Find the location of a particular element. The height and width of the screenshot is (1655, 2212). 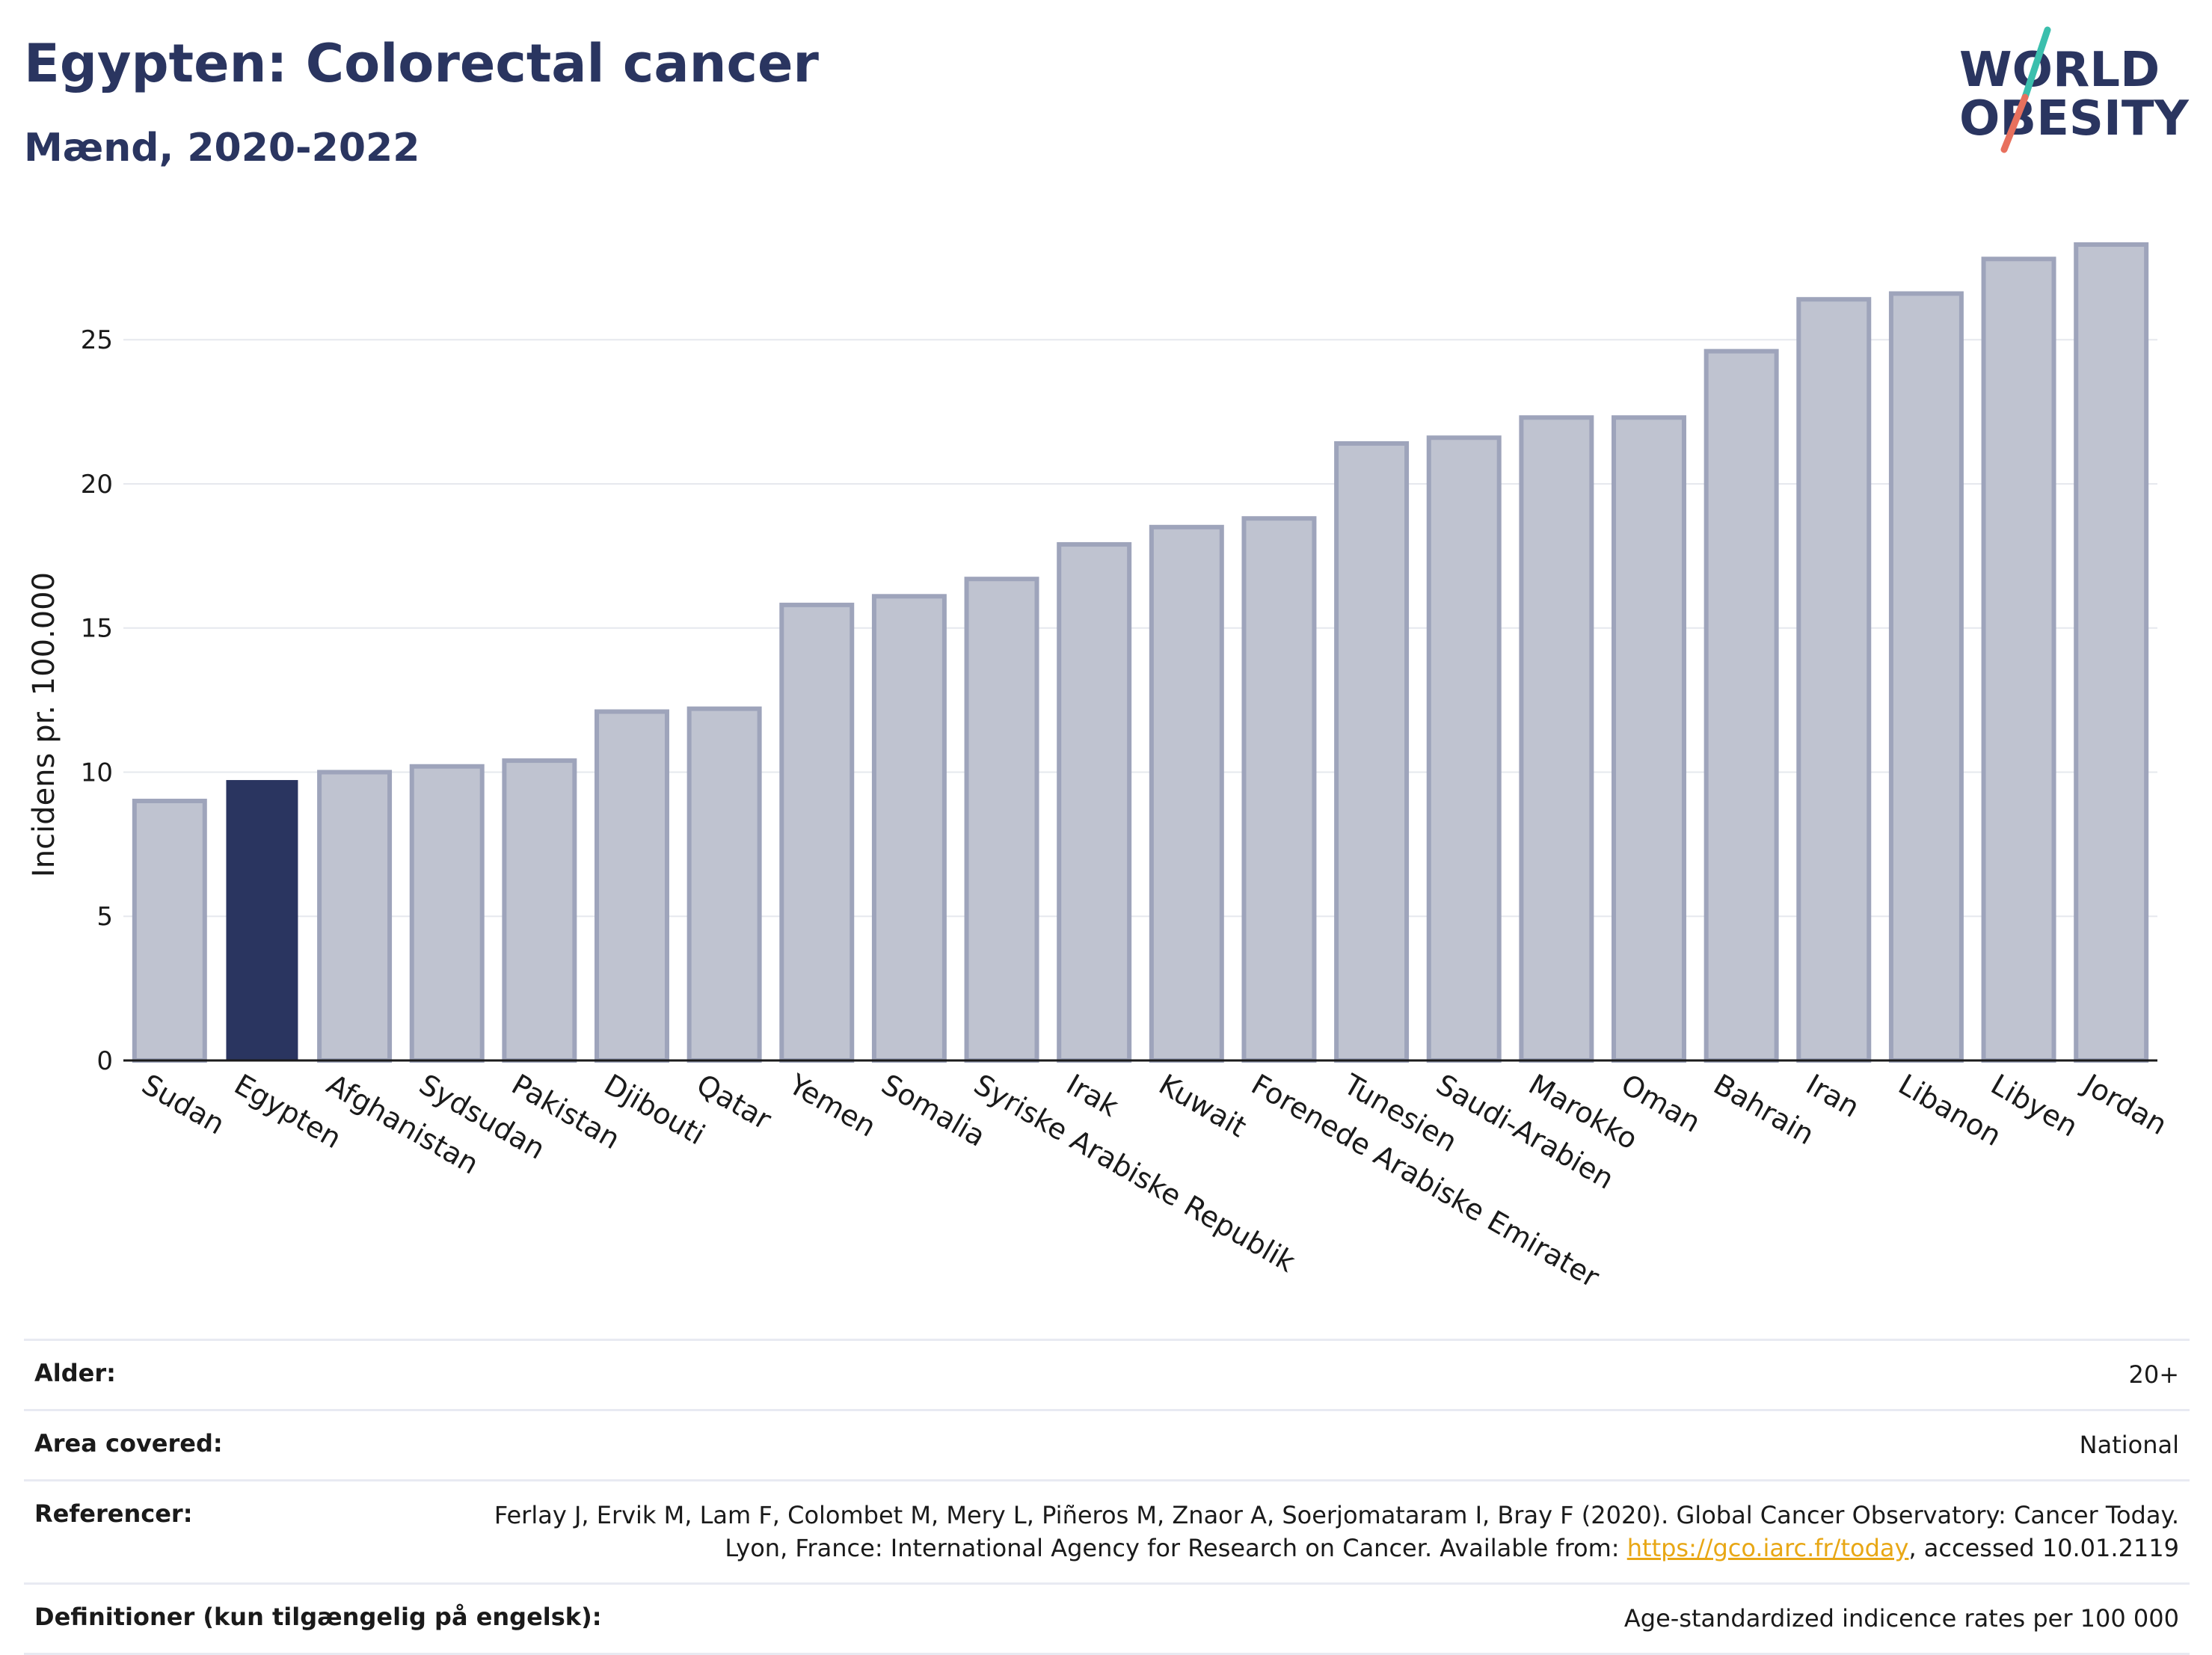

meta-value-area: National is located at coordinates (2129, 1445).